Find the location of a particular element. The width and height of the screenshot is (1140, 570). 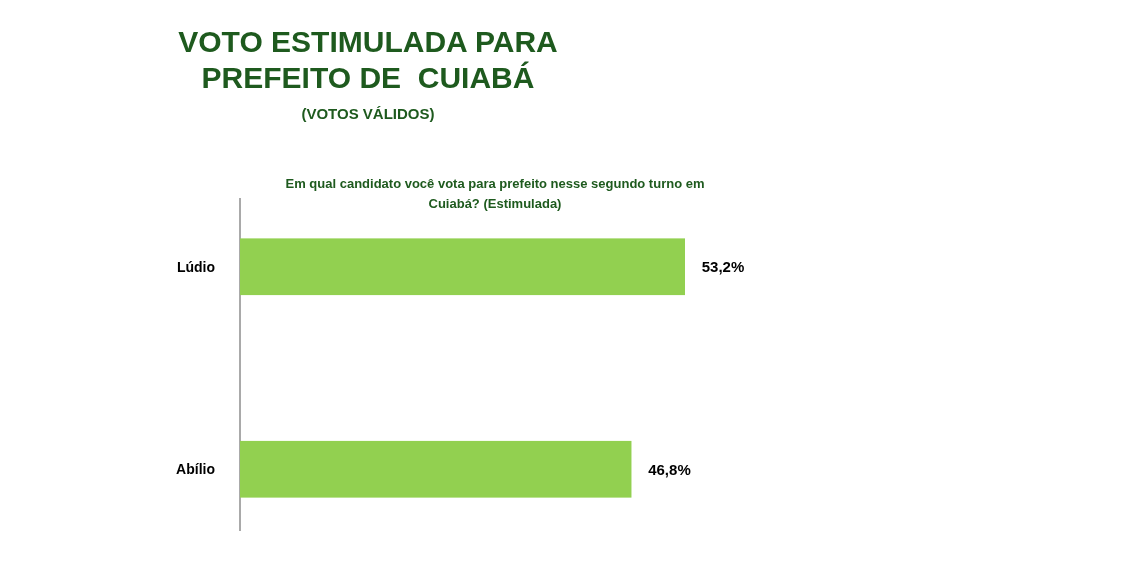

data-label: 53,2% is located at coordinates (723, 266).